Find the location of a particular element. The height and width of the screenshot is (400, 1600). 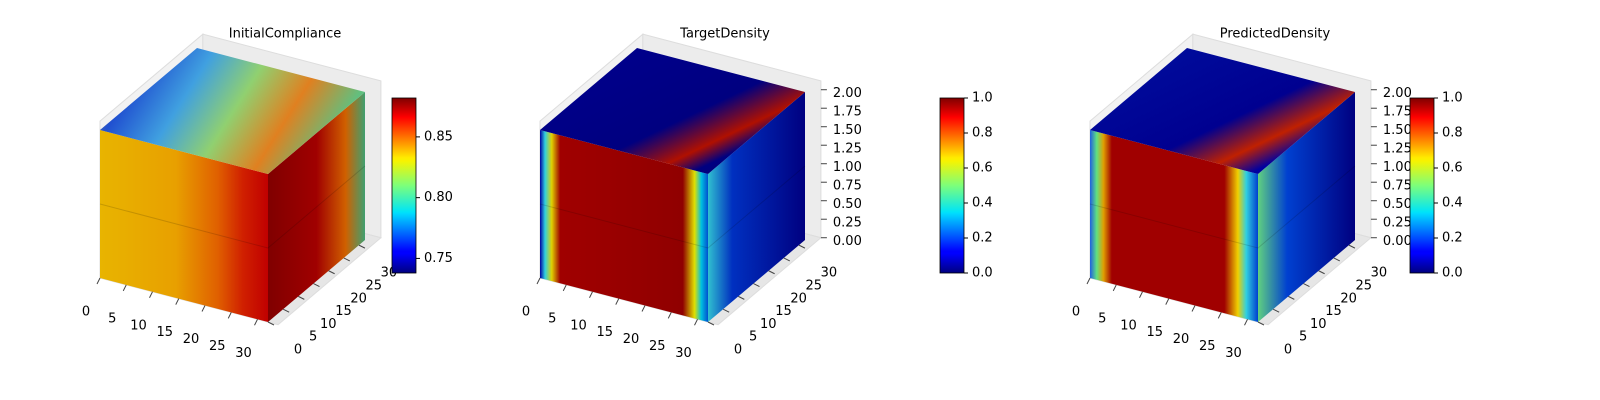

z-tick-label: 0.50 is located at coordinates (1397, 204).